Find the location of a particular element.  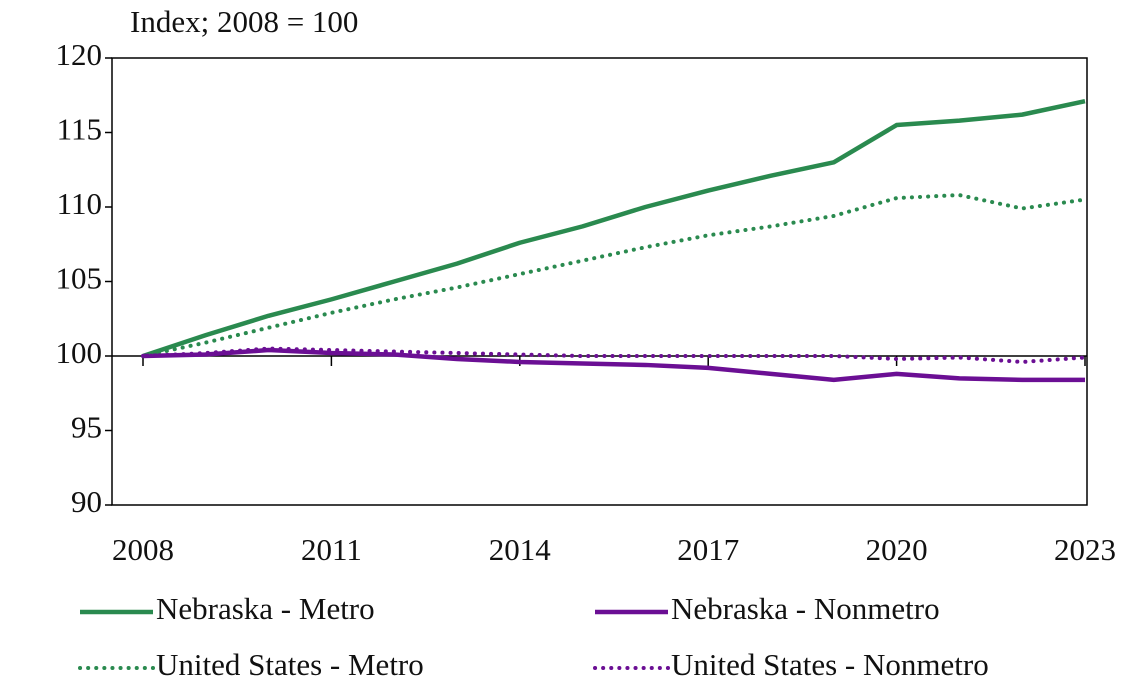

legend-label: Nebraska - Nonmetro is located at coordinates (805, 608).